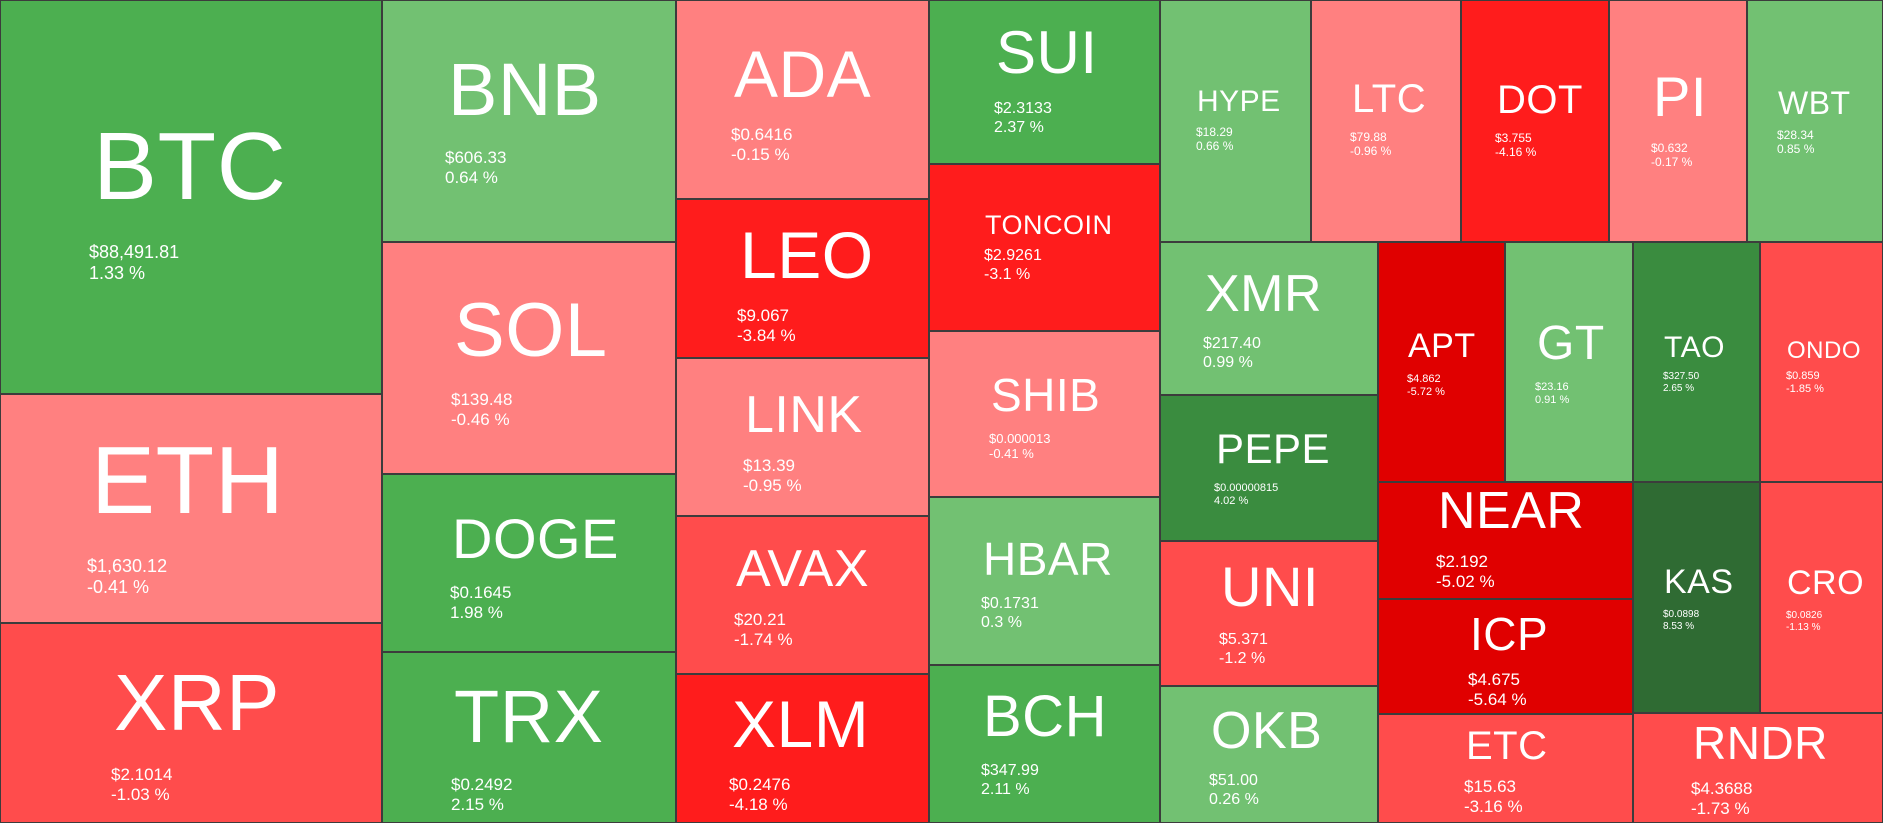 The image size is (1883, 823). What do you see at coordinates (1214, 132) in the screenshot?
I see `tile-price: $18.29` at bounding box center [1214, 132].